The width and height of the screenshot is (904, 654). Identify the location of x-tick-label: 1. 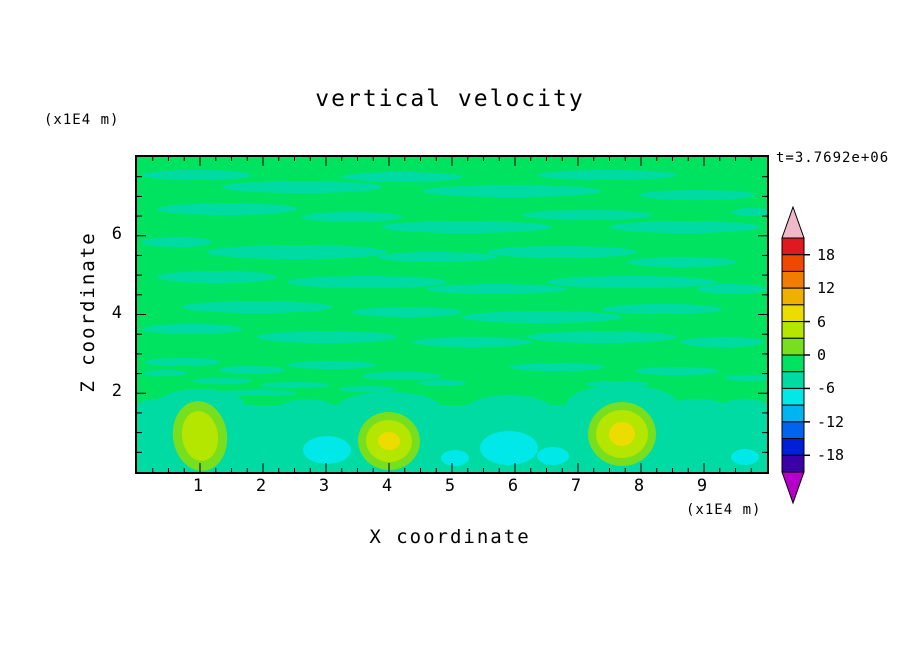
(198, 486).